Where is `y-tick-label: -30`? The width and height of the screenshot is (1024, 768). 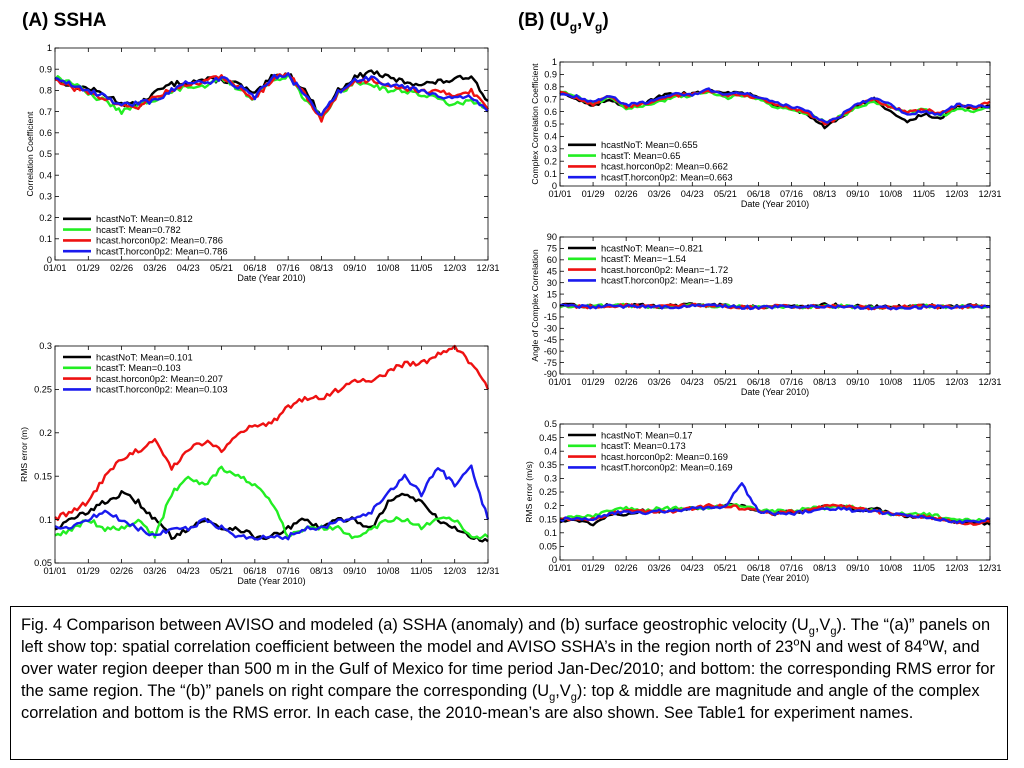 y-tick-label: -30 is located at coordinates (550, 329).